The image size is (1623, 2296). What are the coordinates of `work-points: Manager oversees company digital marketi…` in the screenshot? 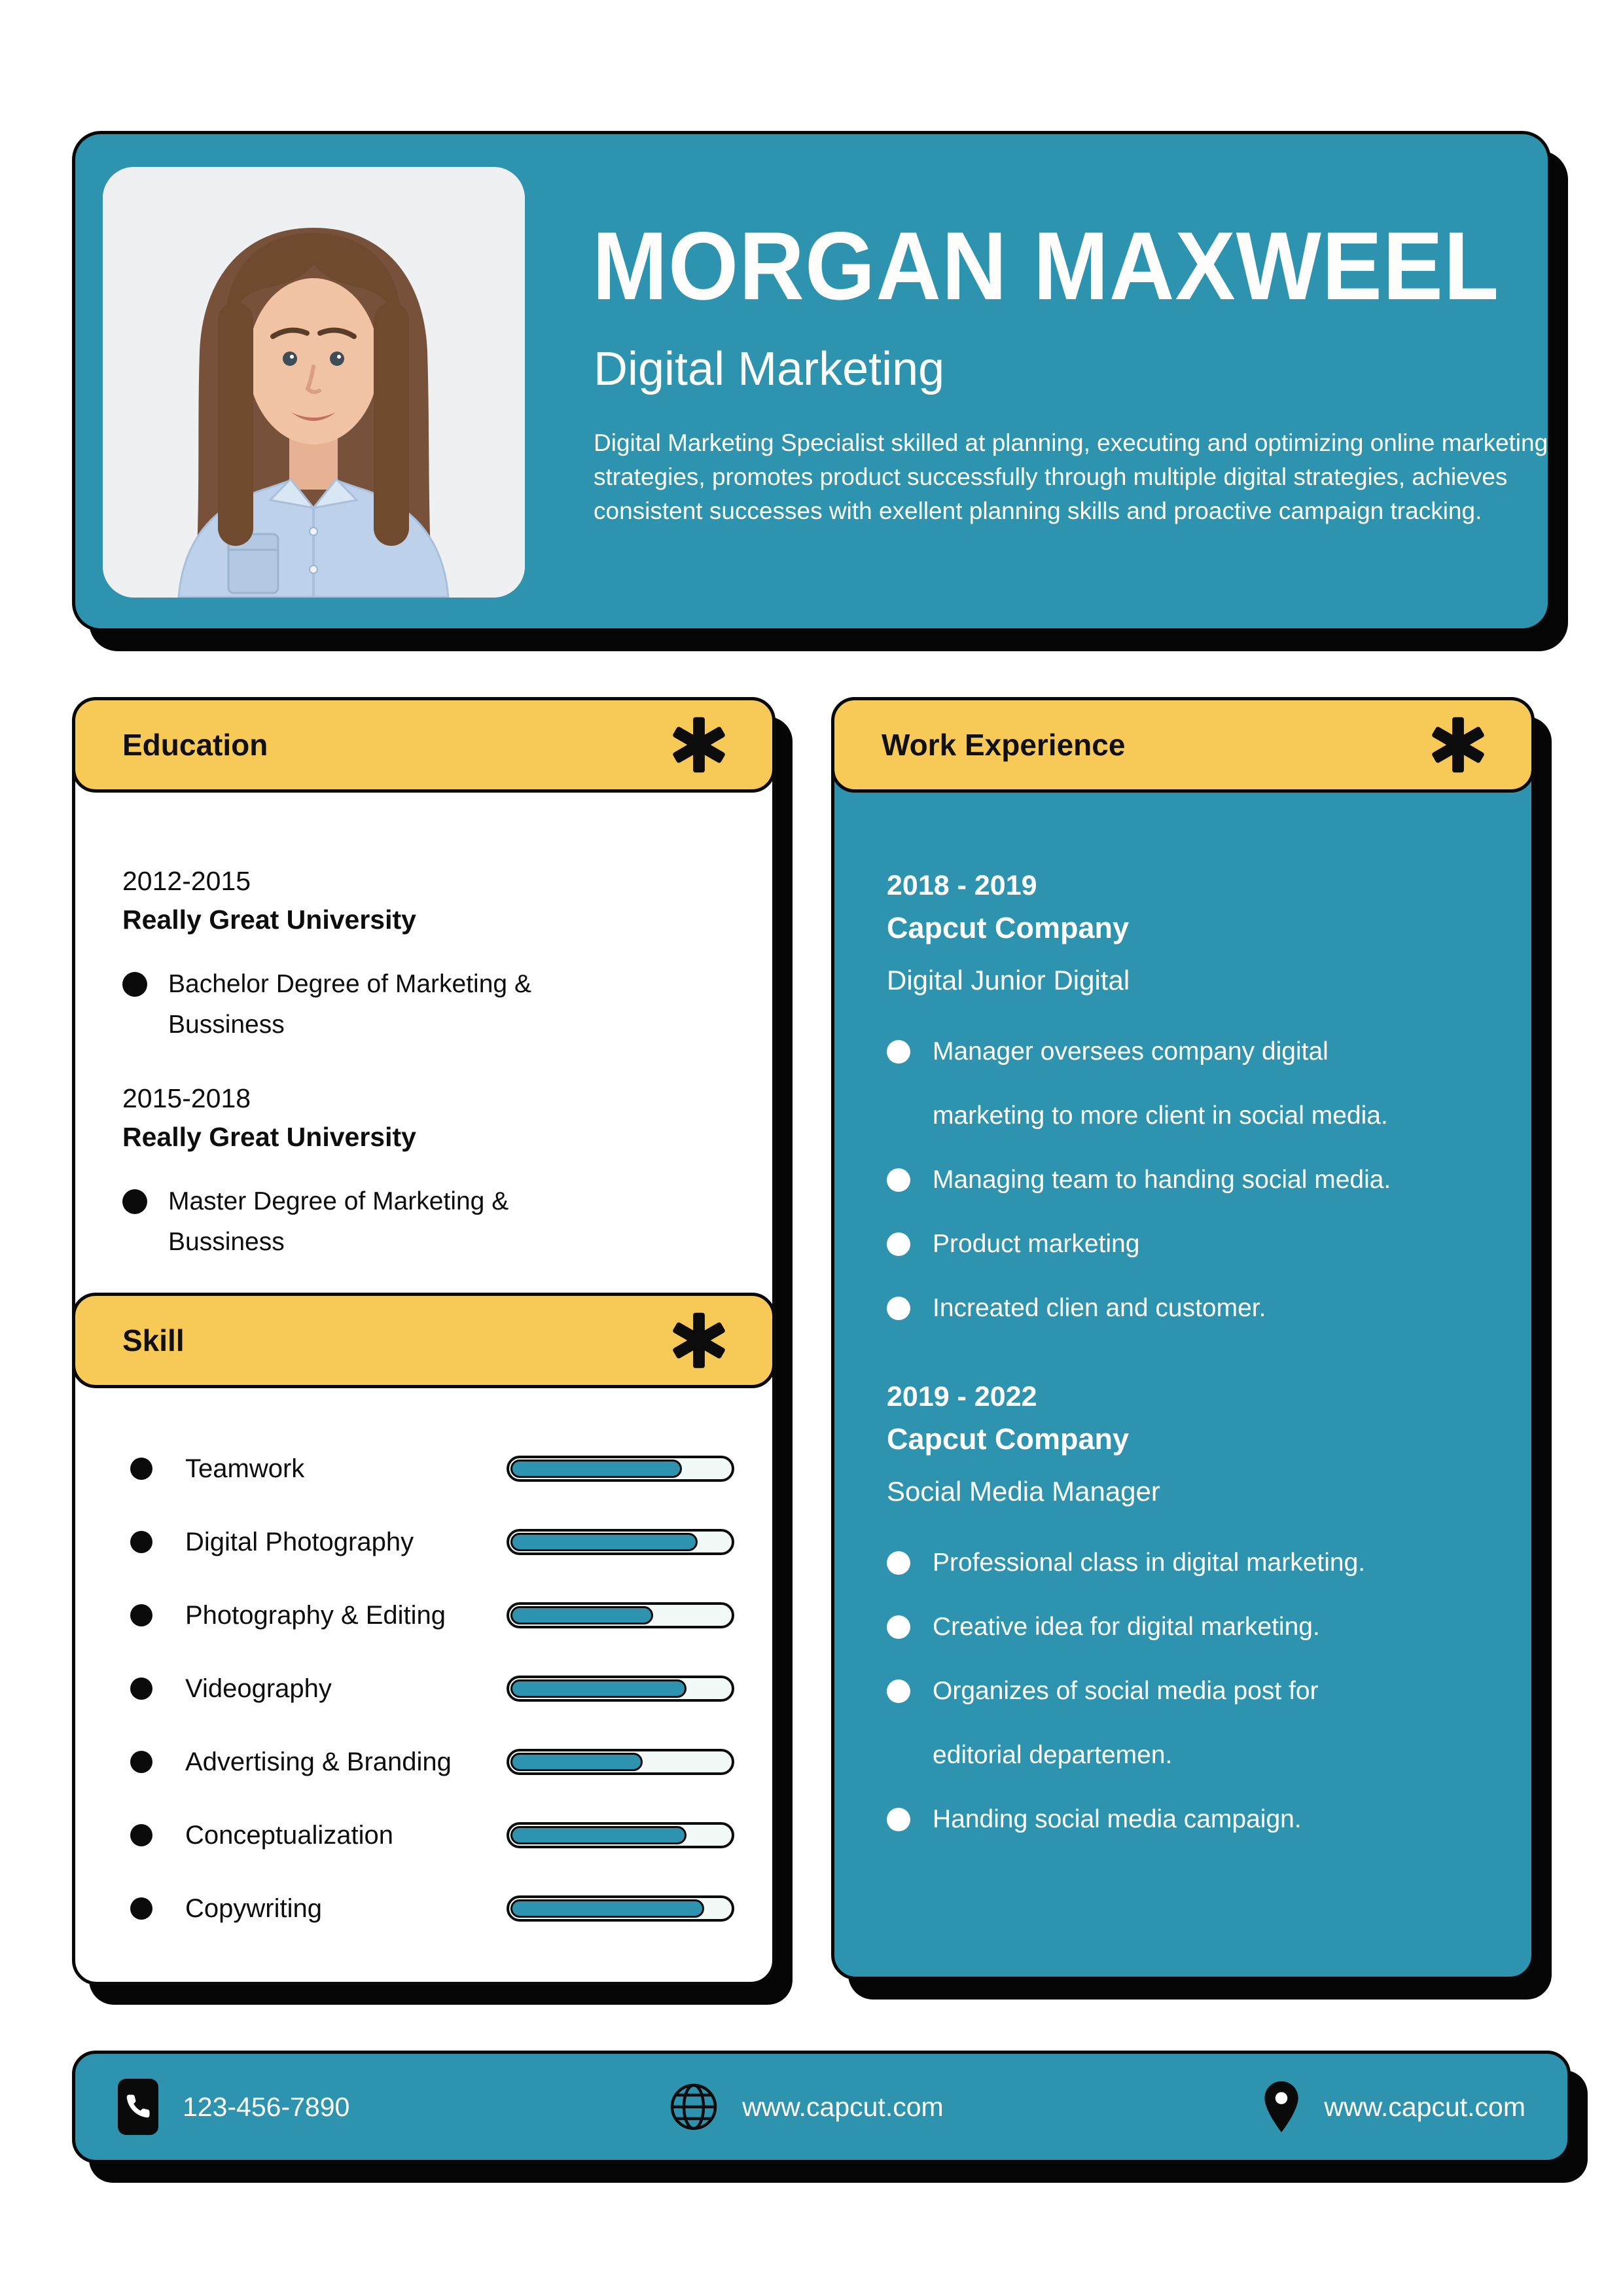 It's located at (1192, 1180).